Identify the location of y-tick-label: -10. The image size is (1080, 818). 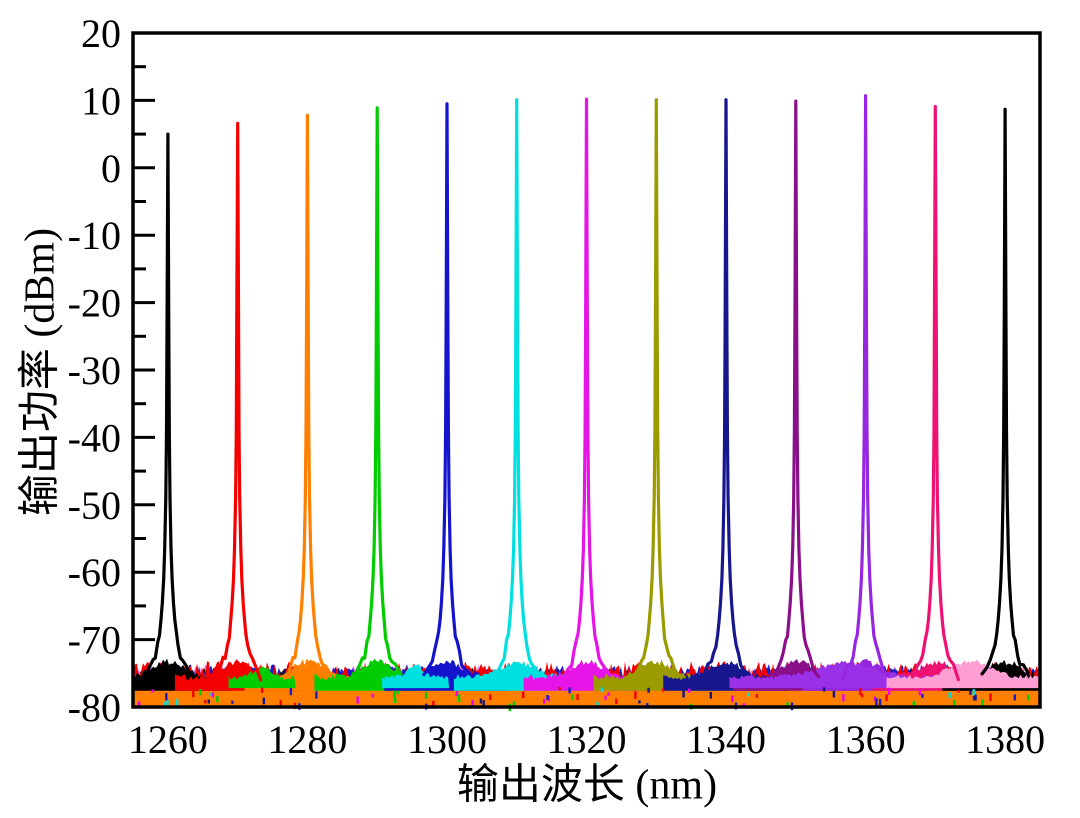
(94, 235).